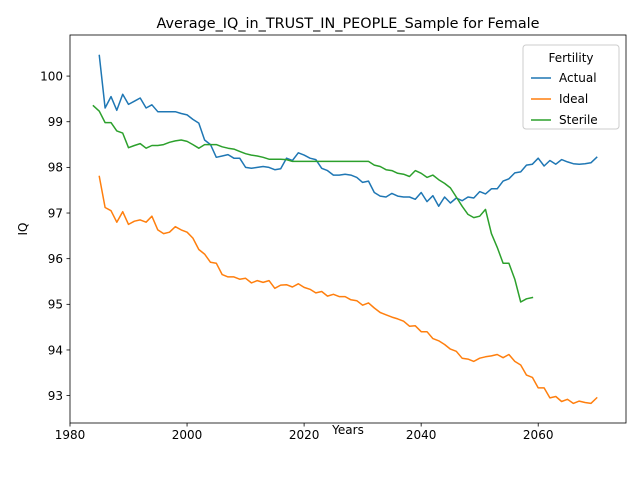 Image resolution: width=640 pixels, height=484 pixels. Describe the element at coordinates (55, 168) in the screenshot. I see `y-tick-label: 98` at that location.